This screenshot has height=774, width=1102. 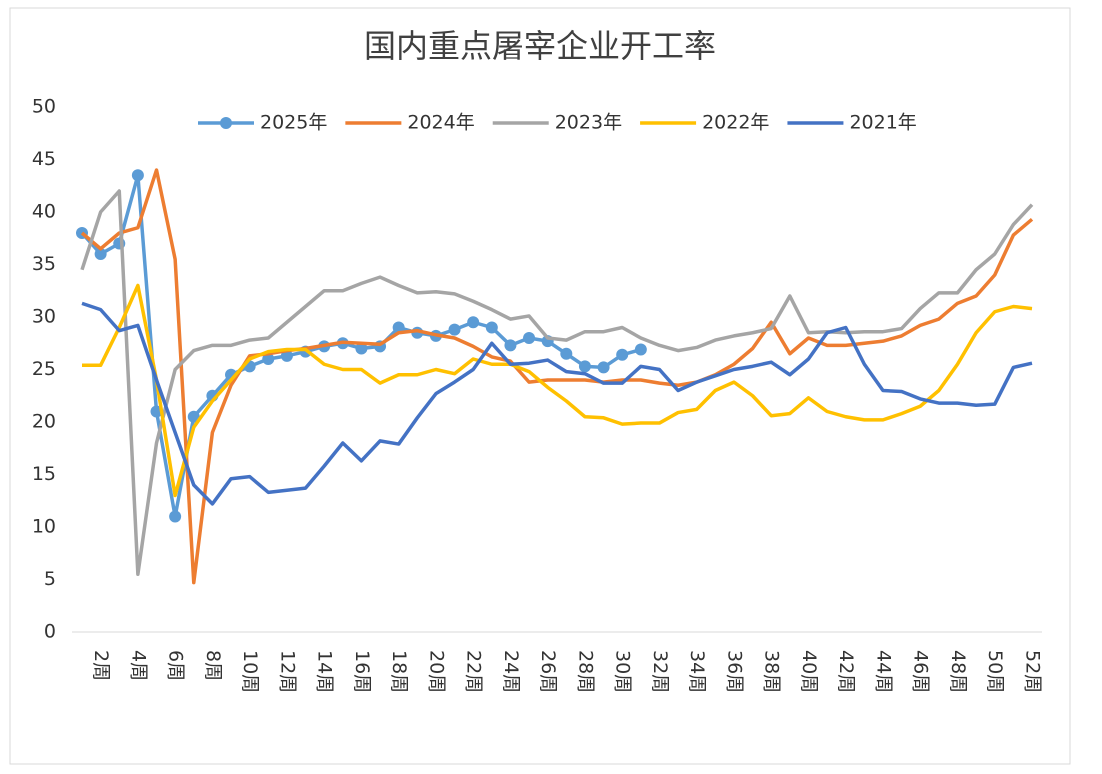 I want to click on y-tick-label: 50, so click(x=44, y=107).